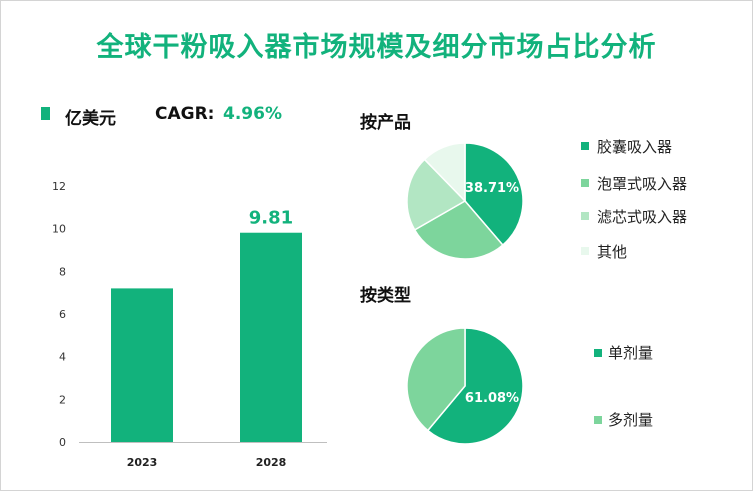 Image resolution: width=753 pixels, height=491 pixels. I want to click on y-tick-label: 12, so click(59, 186).